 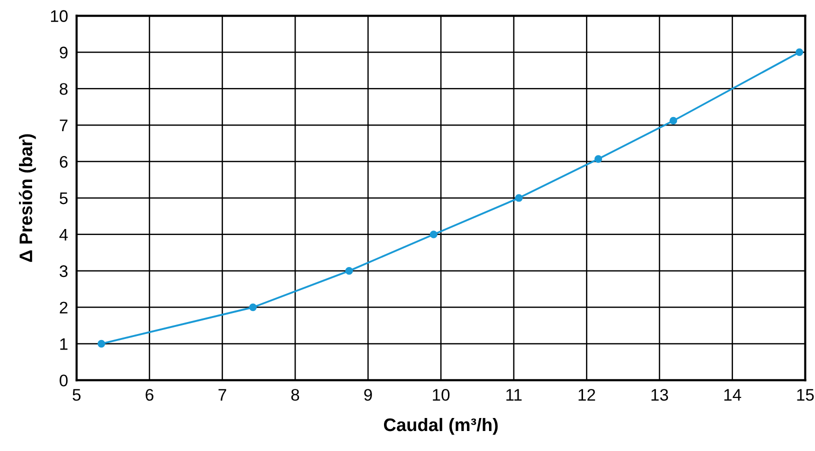 What do you see at coordinates (368, 394) in the screenshot?
I see `x-tick-label: 9` at bounding box center [368, 394].